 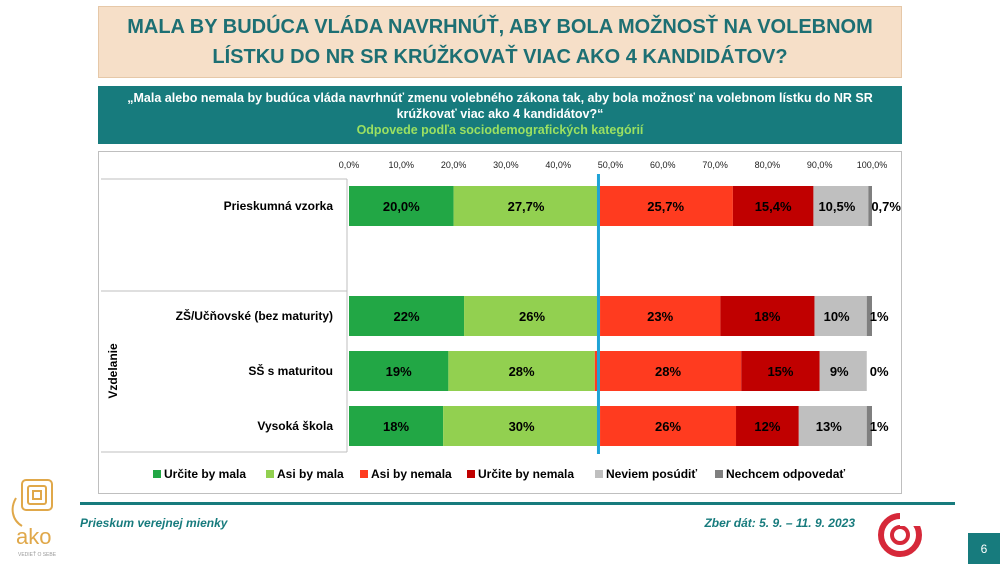 What do you see at coordinates (829, 426) in the screenshot?
I see `data-label: 13%` at bounding box center [829, 426].